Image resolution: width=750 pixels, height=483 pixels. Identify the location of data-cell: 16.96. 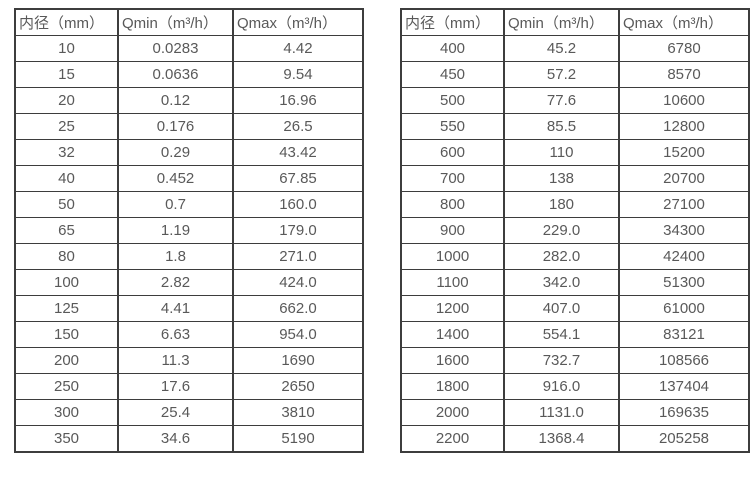
(298, 100).